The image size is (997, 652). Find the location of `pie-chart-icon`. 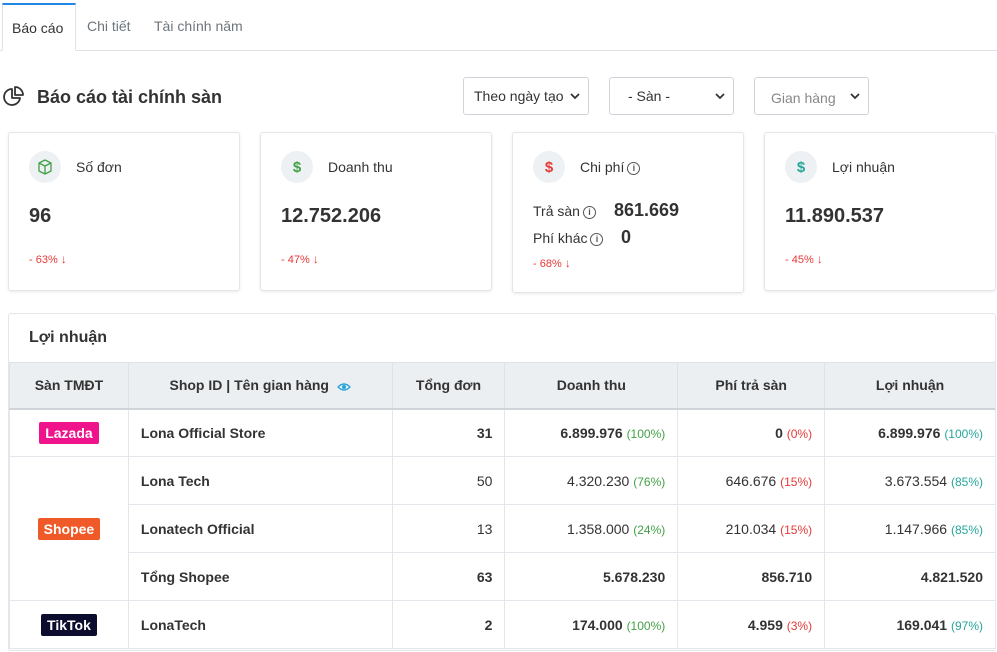

pie-chart-icon is located at coordinates (13, 96).